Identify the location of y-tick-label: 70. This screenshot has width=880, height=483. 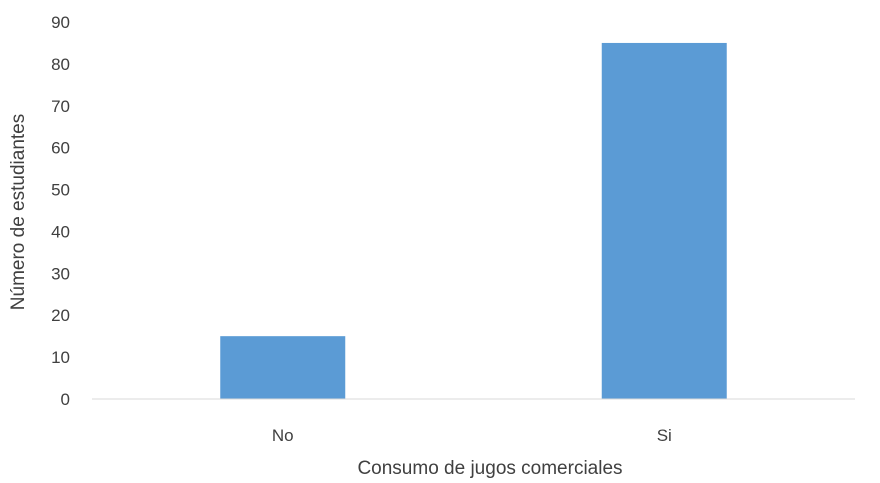
(60, 106).